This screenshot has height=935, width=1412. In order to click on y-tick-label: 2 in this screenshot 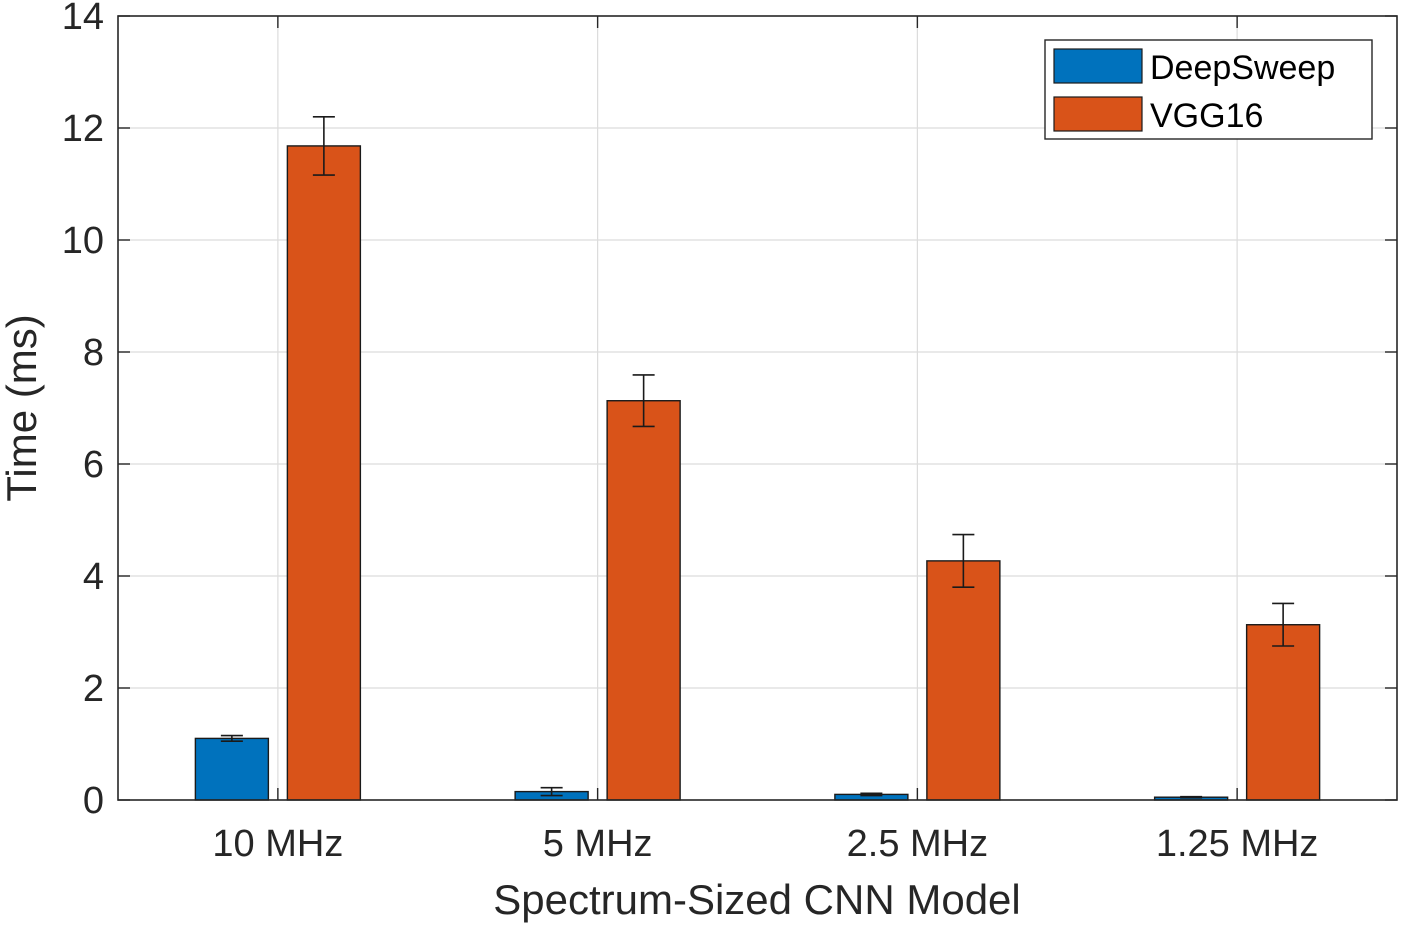, I will do `click(93, 689)`.